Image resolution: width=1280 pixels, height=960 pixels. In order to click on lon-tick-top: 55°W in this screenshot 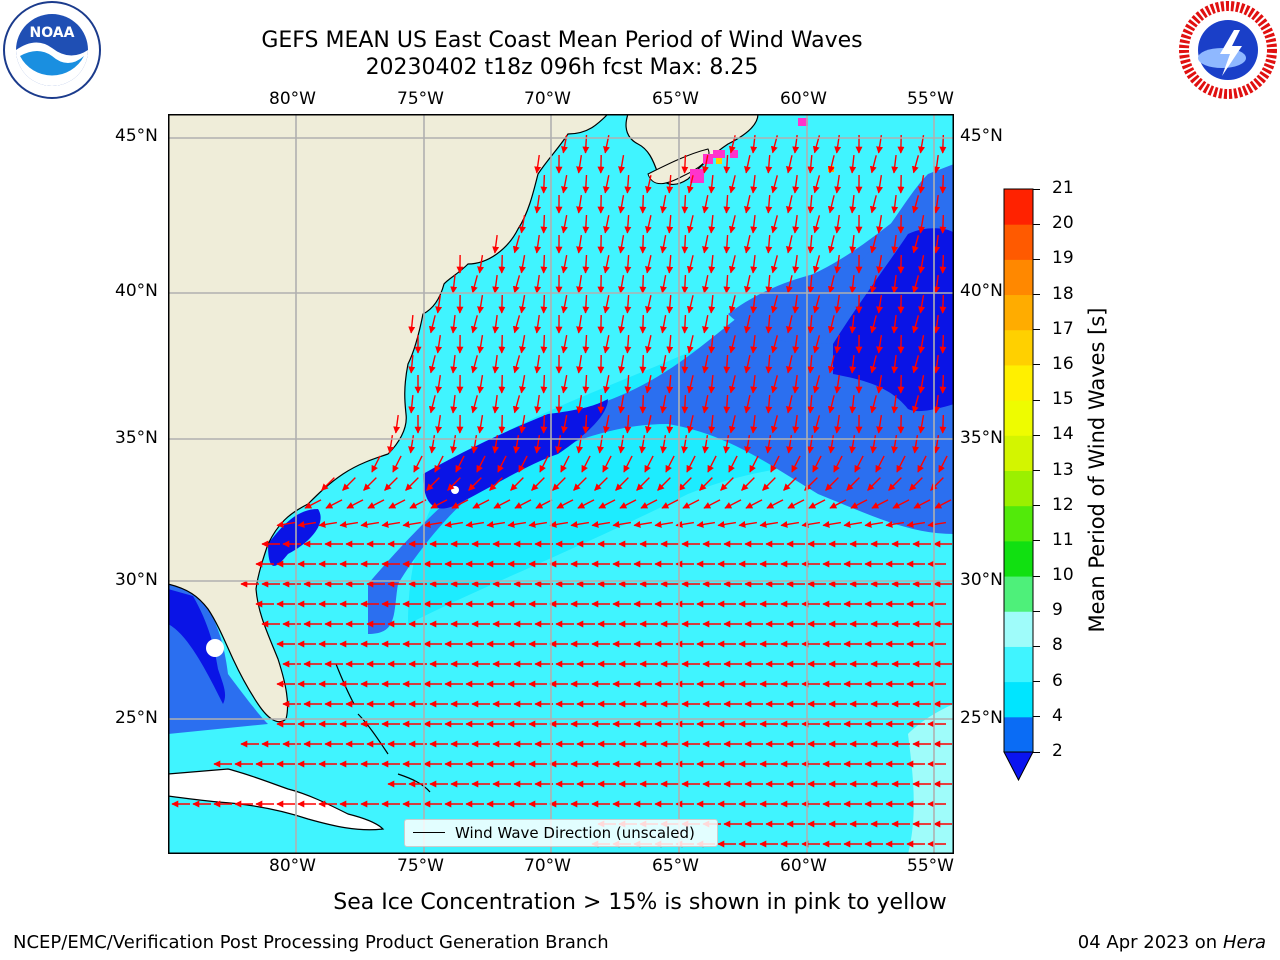, I will do `click(930, 99)`.